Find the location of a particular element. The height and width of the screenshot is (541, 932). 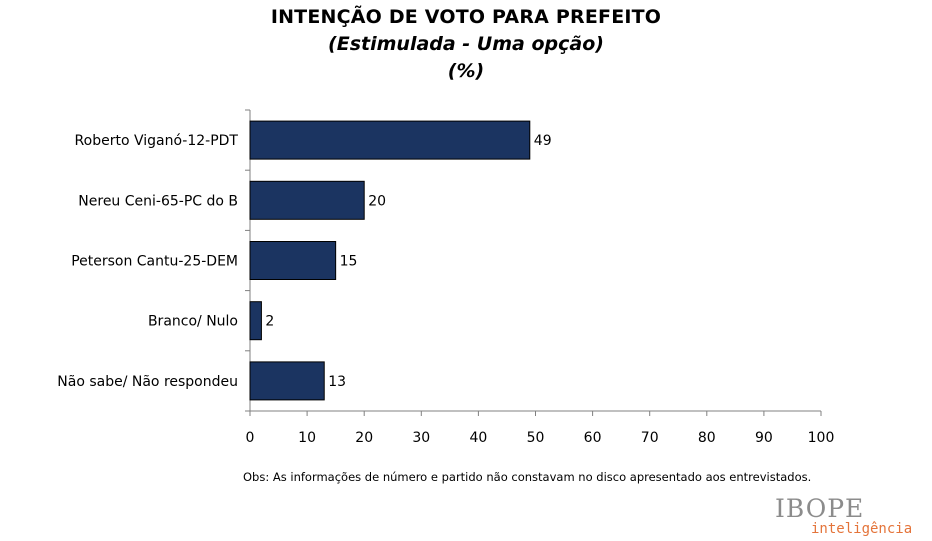

chart-subtitle: (Estimulada - Uma opção) is located at coordinates (466, 44).